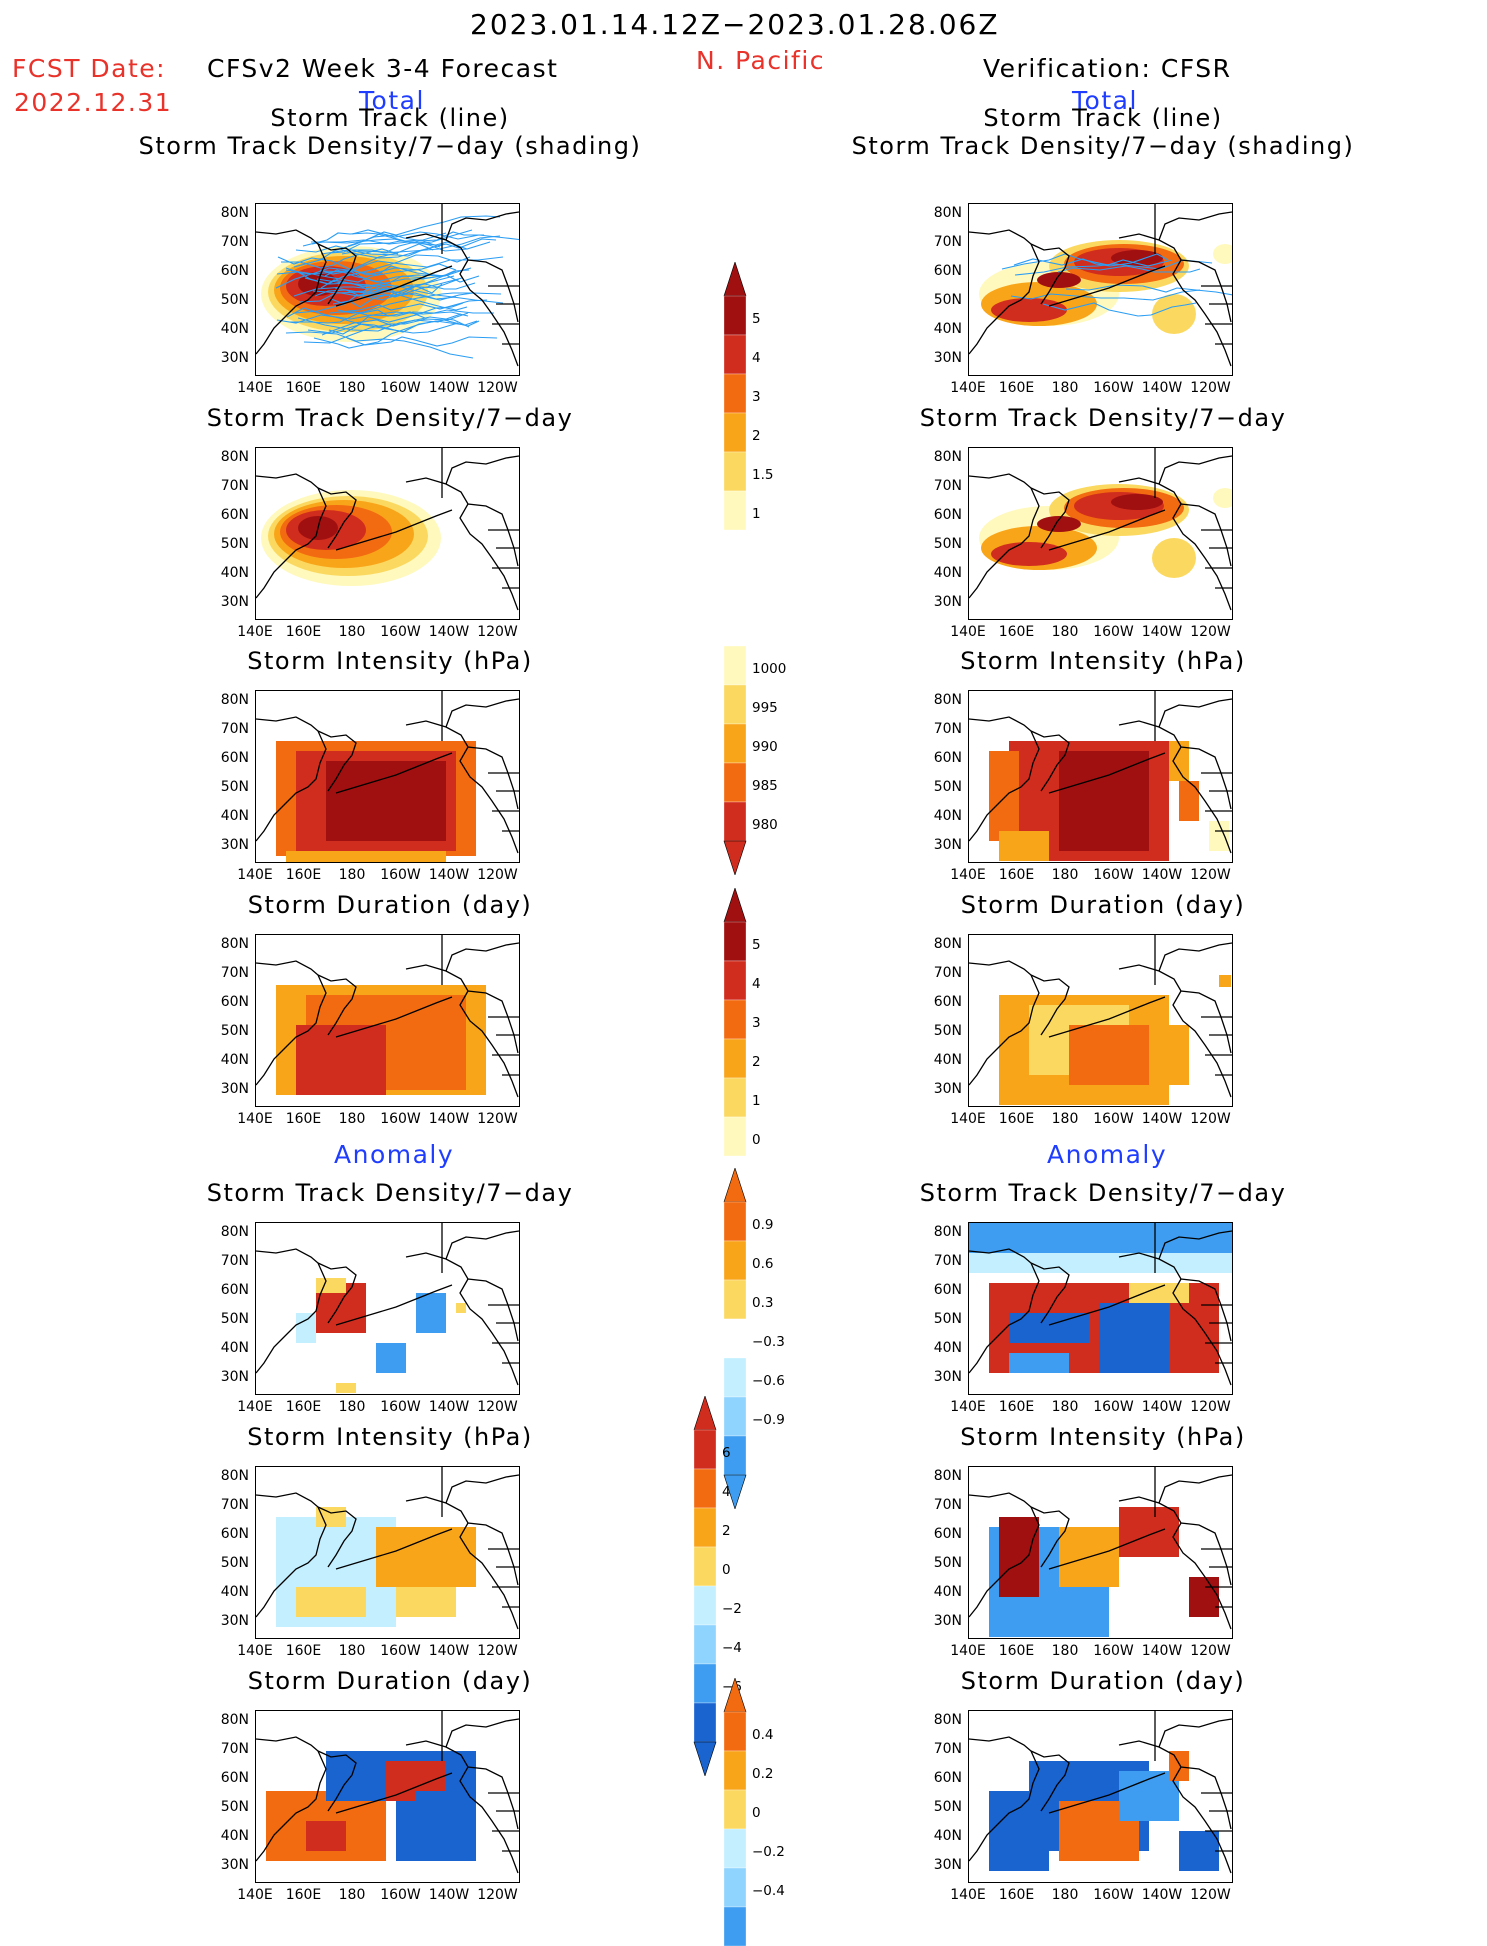  I want to click on panel-title-duration: Storm Duration (day), so click(1103, 905).